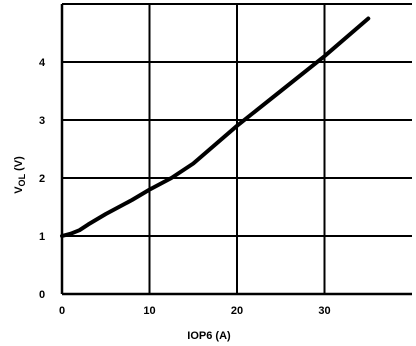 This screenshot has width=416, height=346. I want to click on y-tick-label: 1, so click(42, 237).